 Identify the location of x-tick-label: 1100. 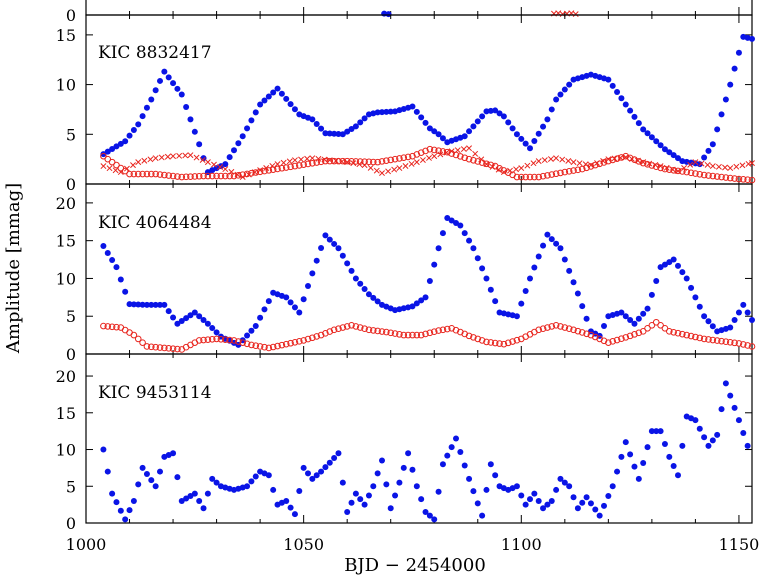
(521, 544).